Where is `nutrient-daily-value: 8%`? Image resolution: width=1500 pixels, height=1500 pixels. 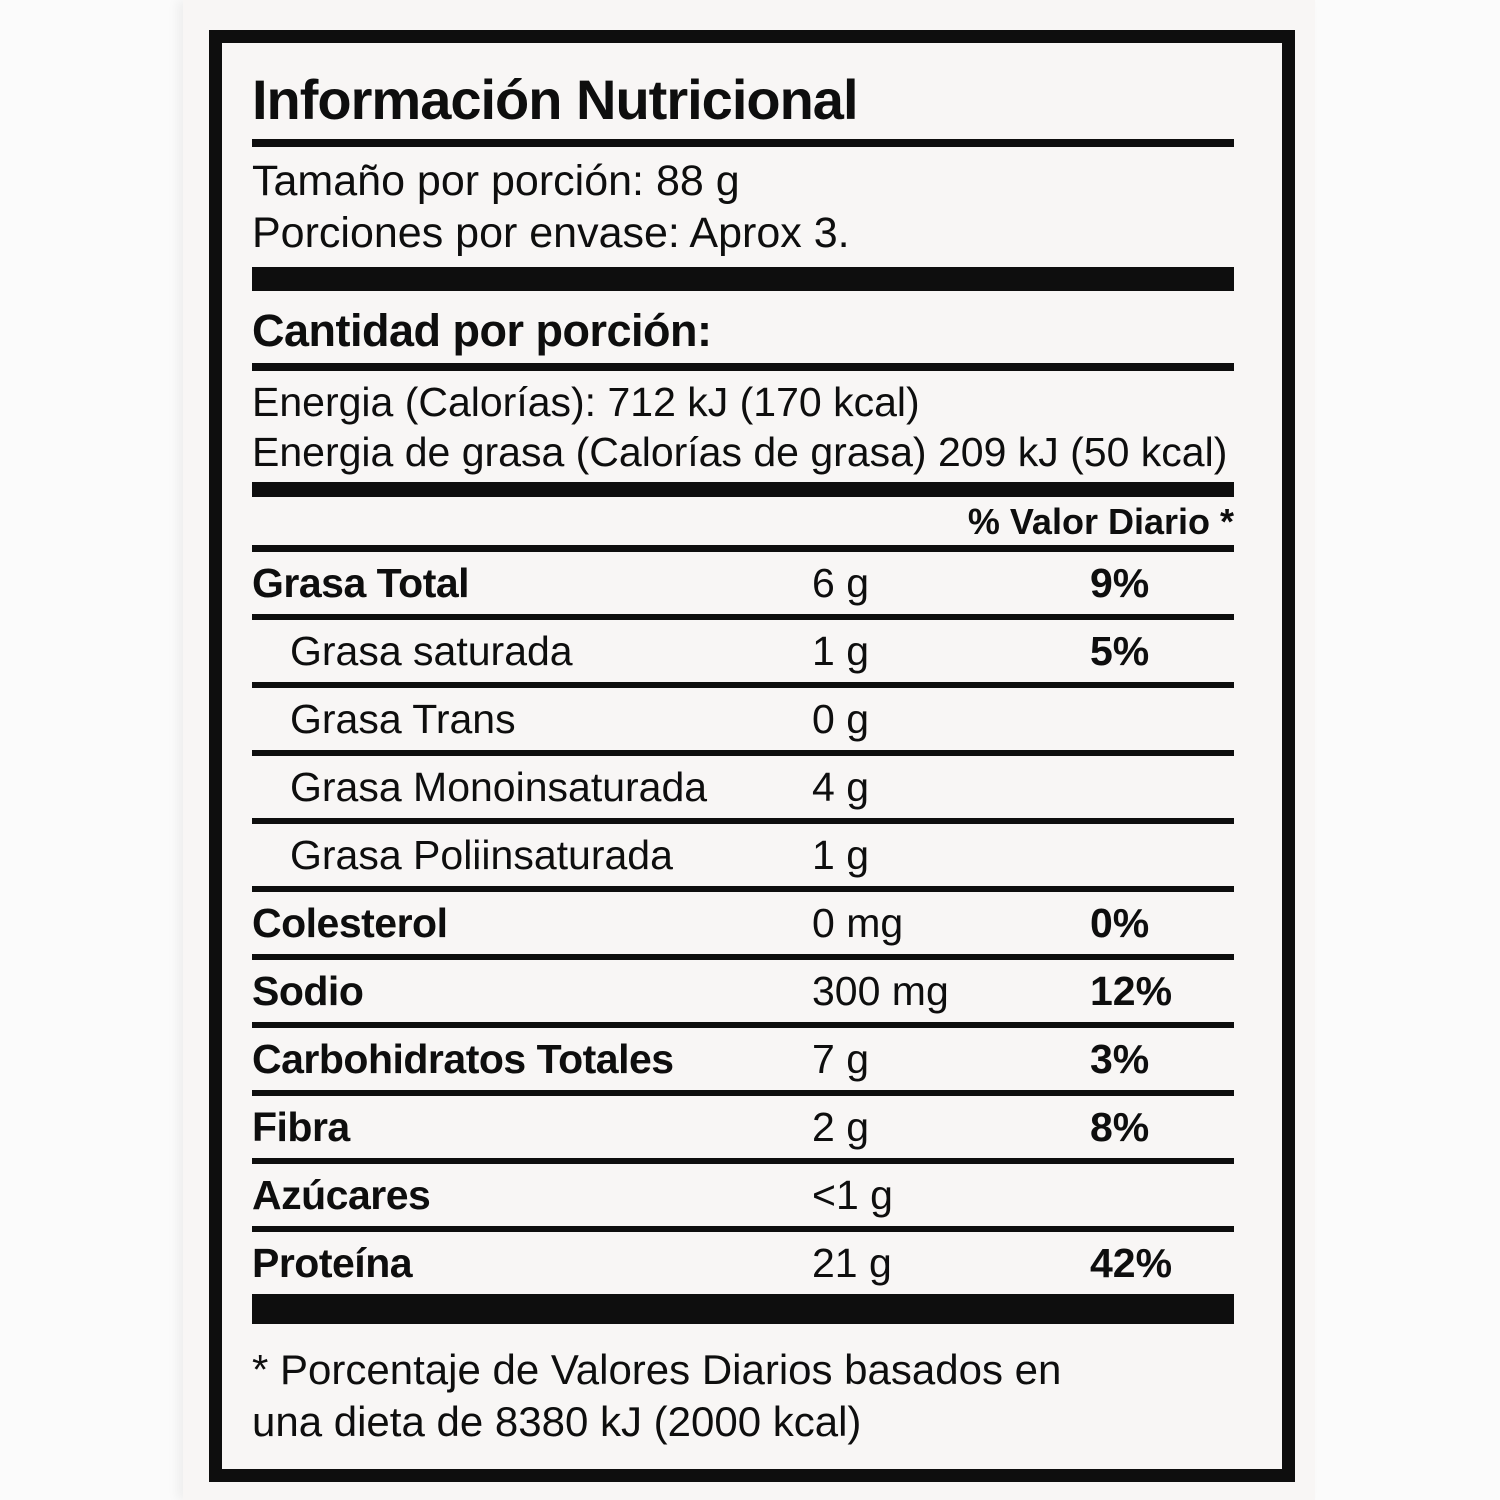 nutrient-daily-value: 8% is located at coordinates (1120, 1127).